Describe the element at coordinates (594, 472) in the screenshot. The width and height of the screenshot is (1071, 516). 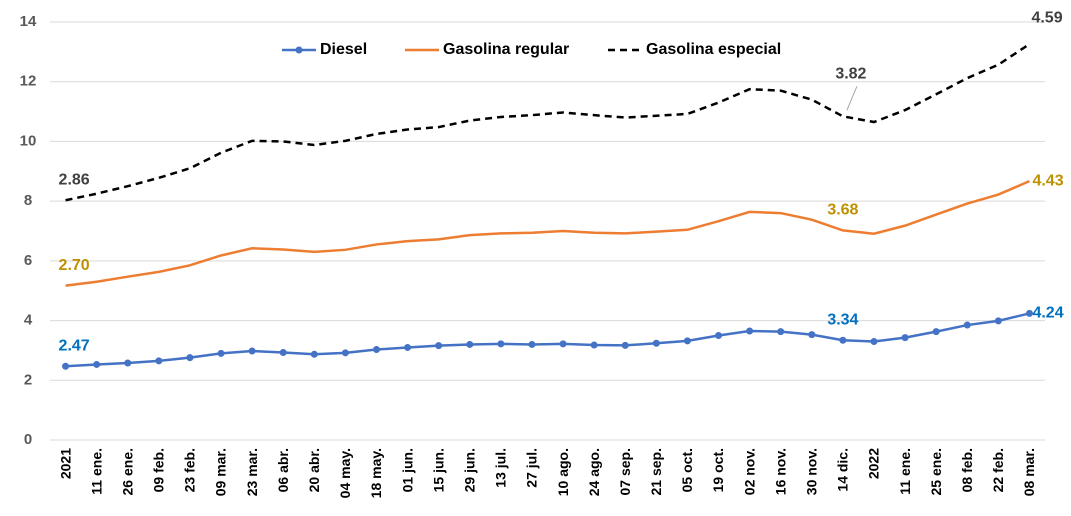
I see `x-tick-label: 24 ago.` at that location.